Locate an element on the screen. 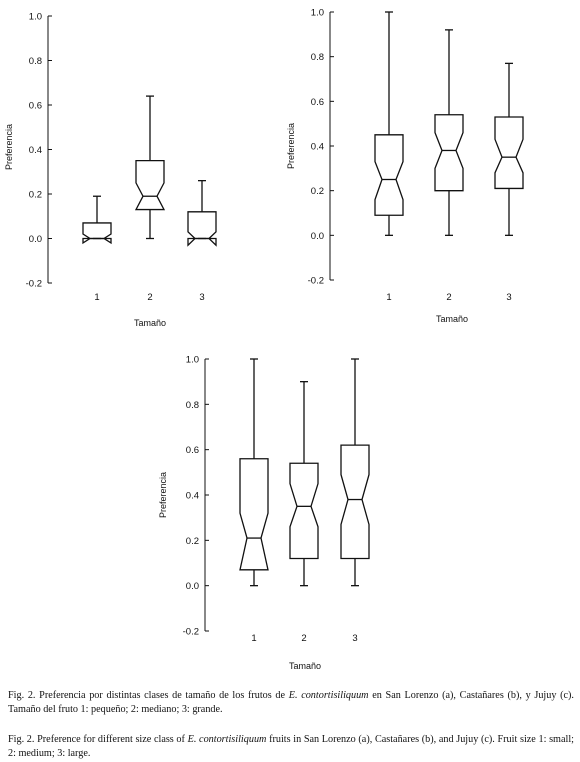 This screenshot has width=580, height=762. caption-en-species: E. contortisiliquum is located at coordinates (227, 739).